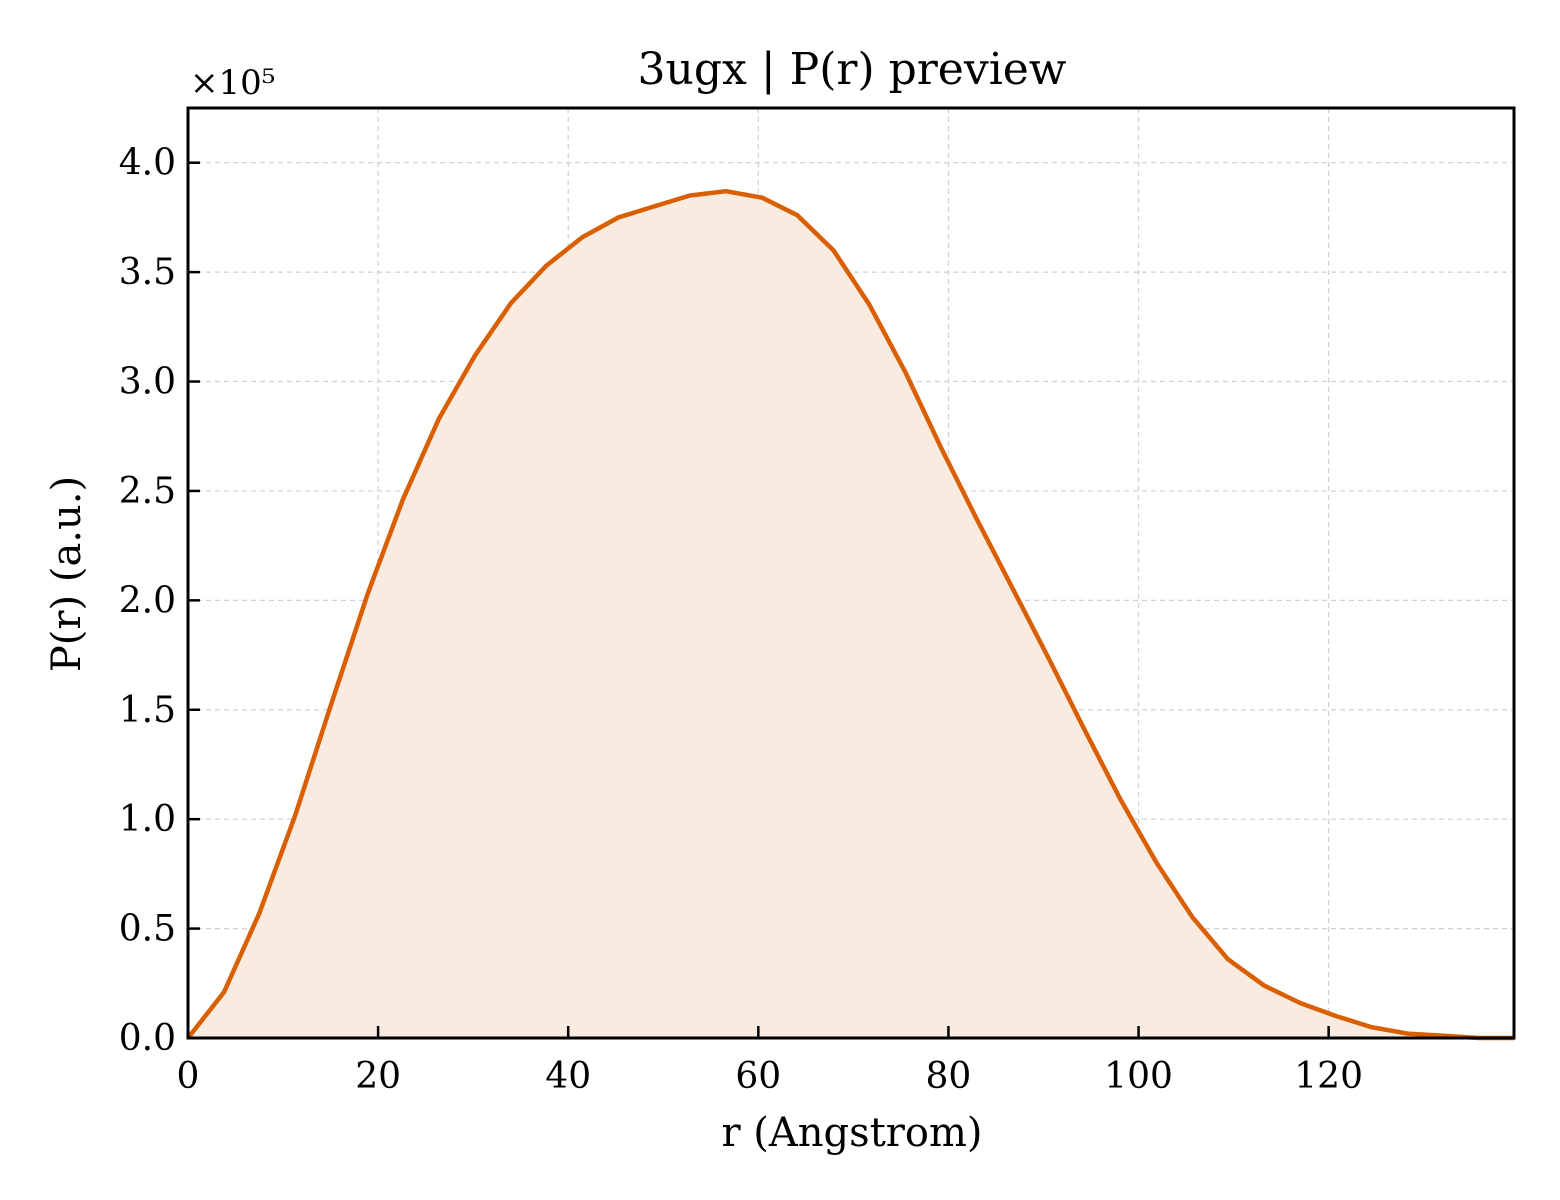  I want to click on y-tick-label: 3.0, so click(147, 382).